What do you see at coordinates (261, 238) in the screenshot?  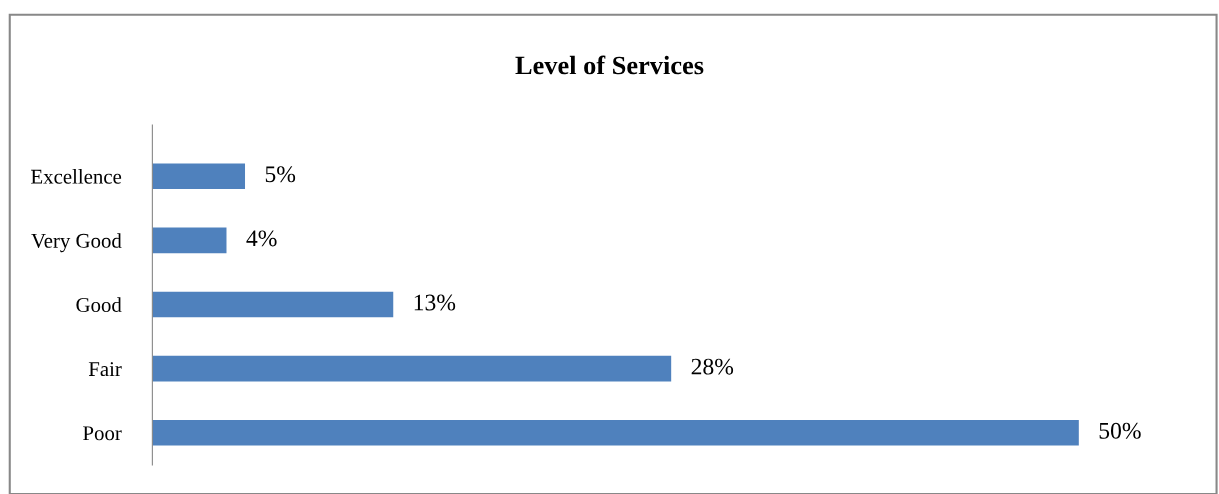 I see `data-label: 4%` at bounding box center [261, 238].